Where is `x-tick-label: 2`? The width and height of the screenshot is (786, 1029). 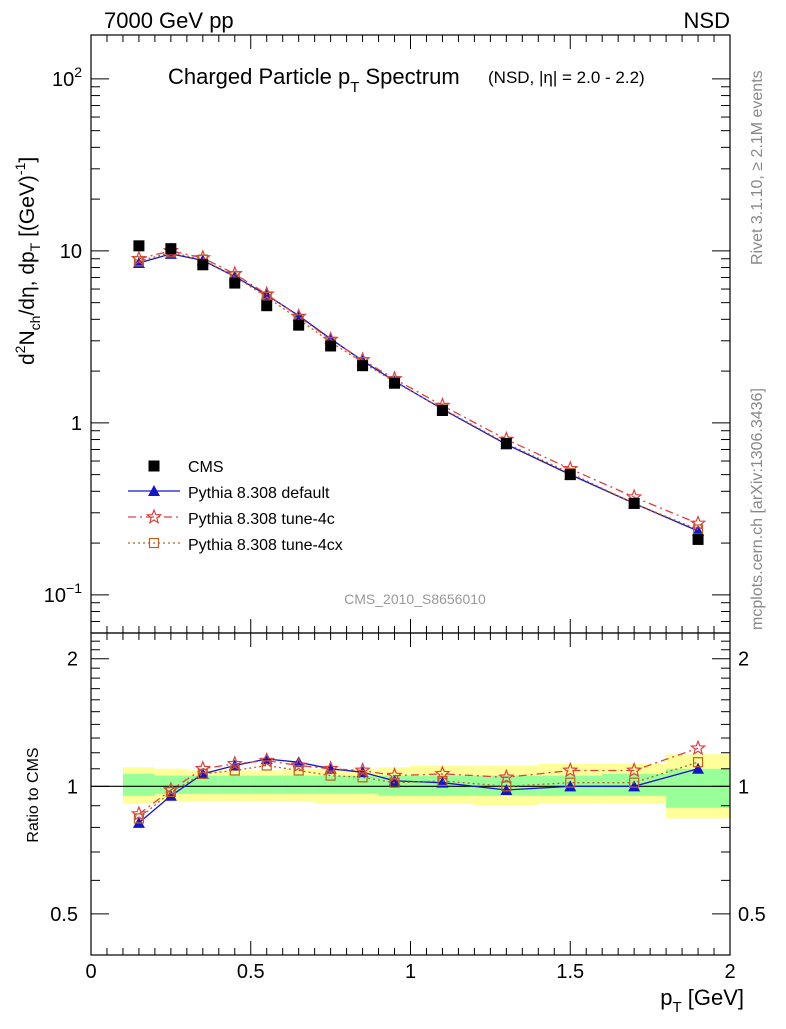
x-tick-label: 2 is located at coordinates (729, 972).